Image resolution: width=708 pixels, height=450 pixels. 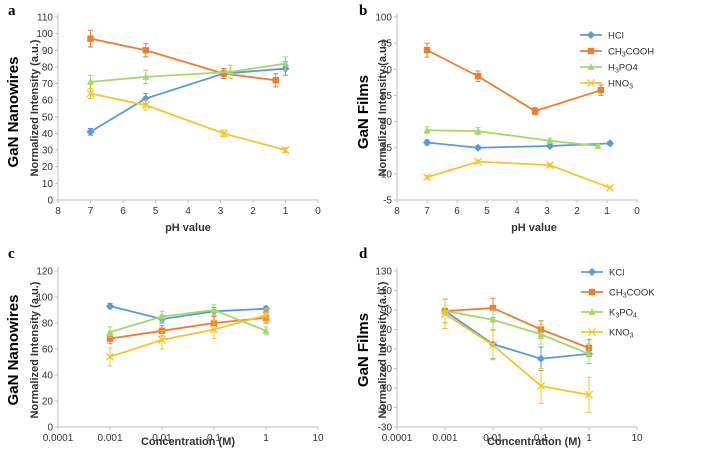 I want to click on y-tick-label: 30, so click(x=387, y=369).